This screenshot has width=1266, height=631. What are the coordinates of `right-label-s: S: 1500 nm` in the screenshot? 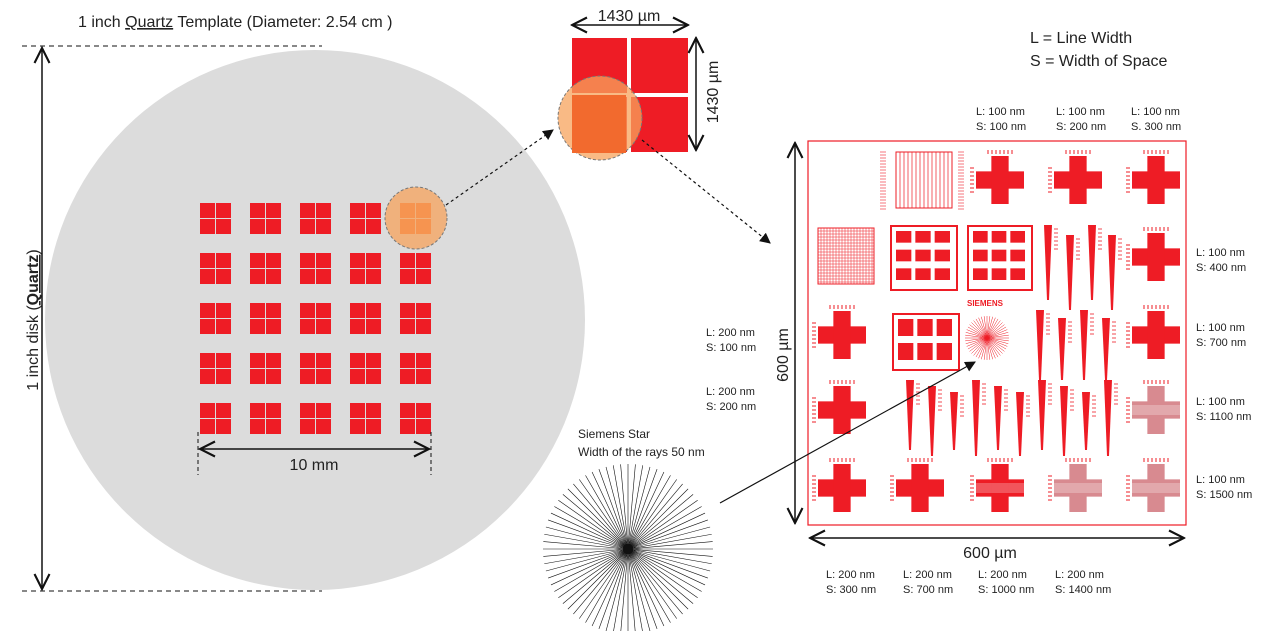 It's located at (1224, 495).